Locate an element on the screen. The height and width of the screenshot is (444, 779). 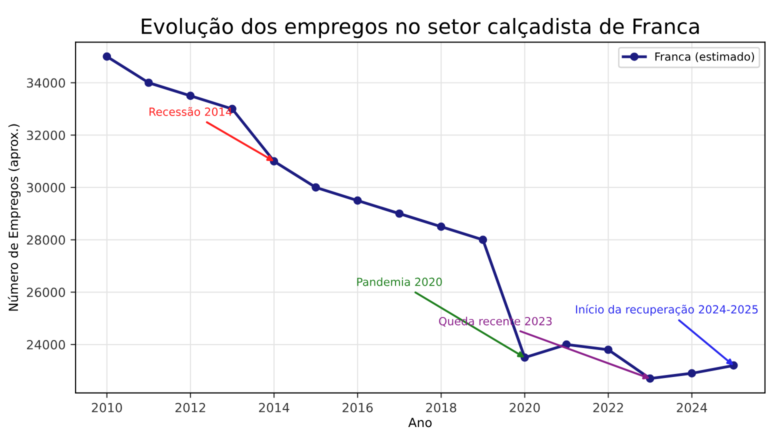
y-tick-label: 34000 is located at coordinates (46, 83).